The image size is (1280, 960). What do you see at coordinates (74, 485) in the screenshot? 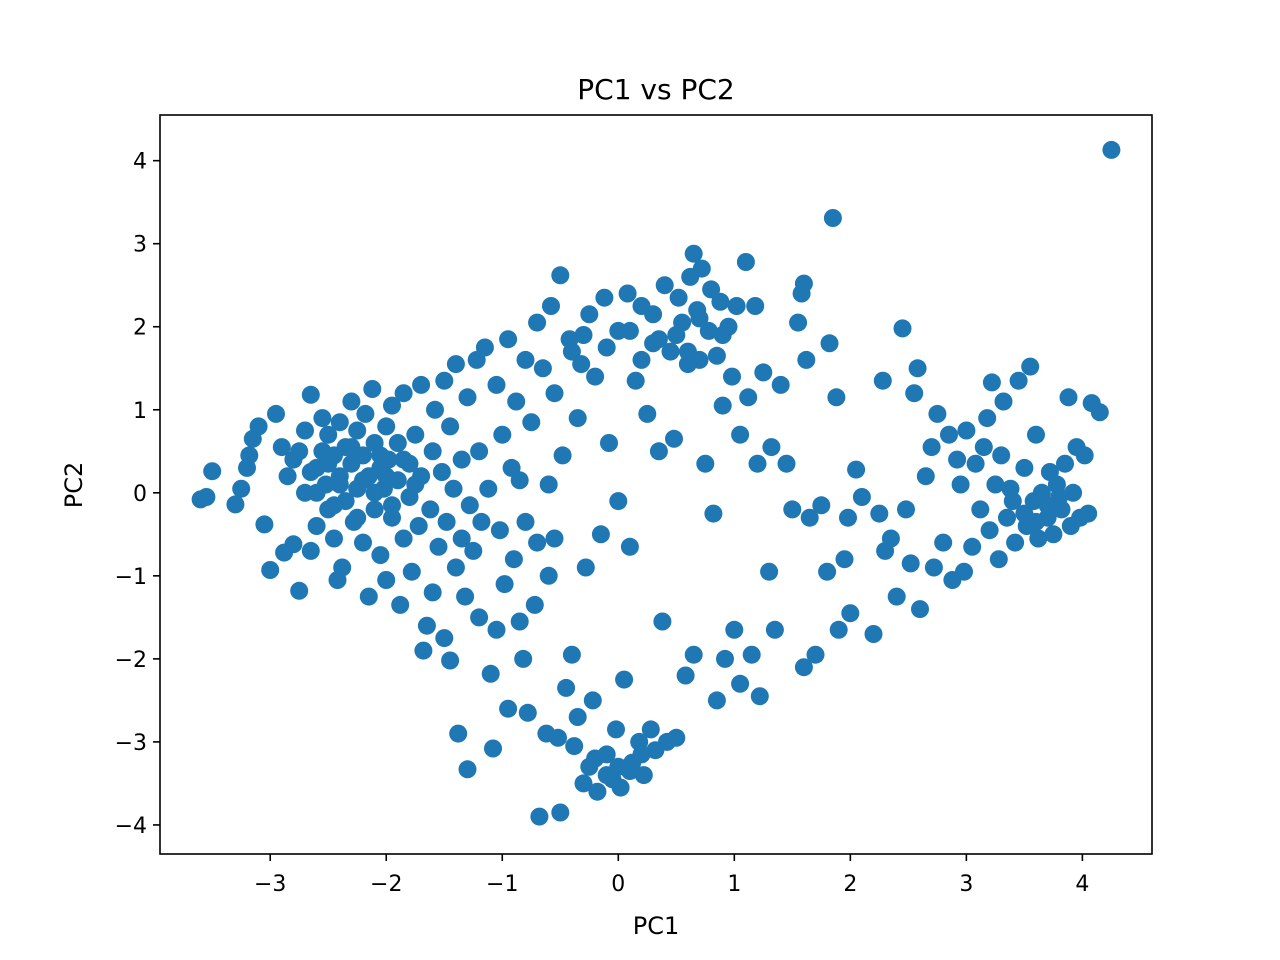
I see `y-axis-label: PC2` at bounding box center [74, 485].